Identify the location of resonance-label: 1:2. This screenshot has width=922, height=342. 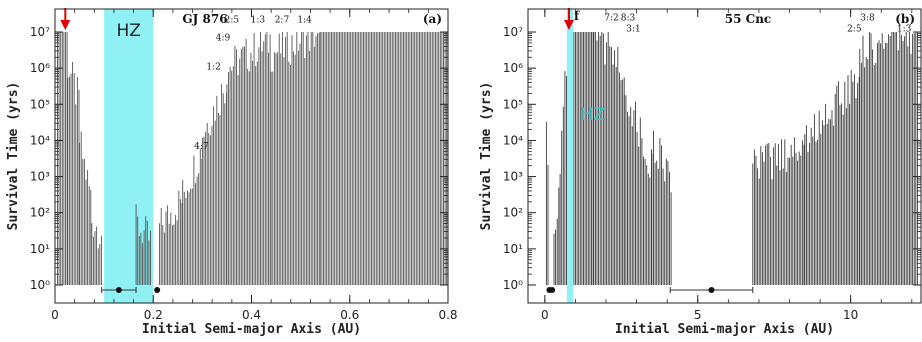
(213, 67).